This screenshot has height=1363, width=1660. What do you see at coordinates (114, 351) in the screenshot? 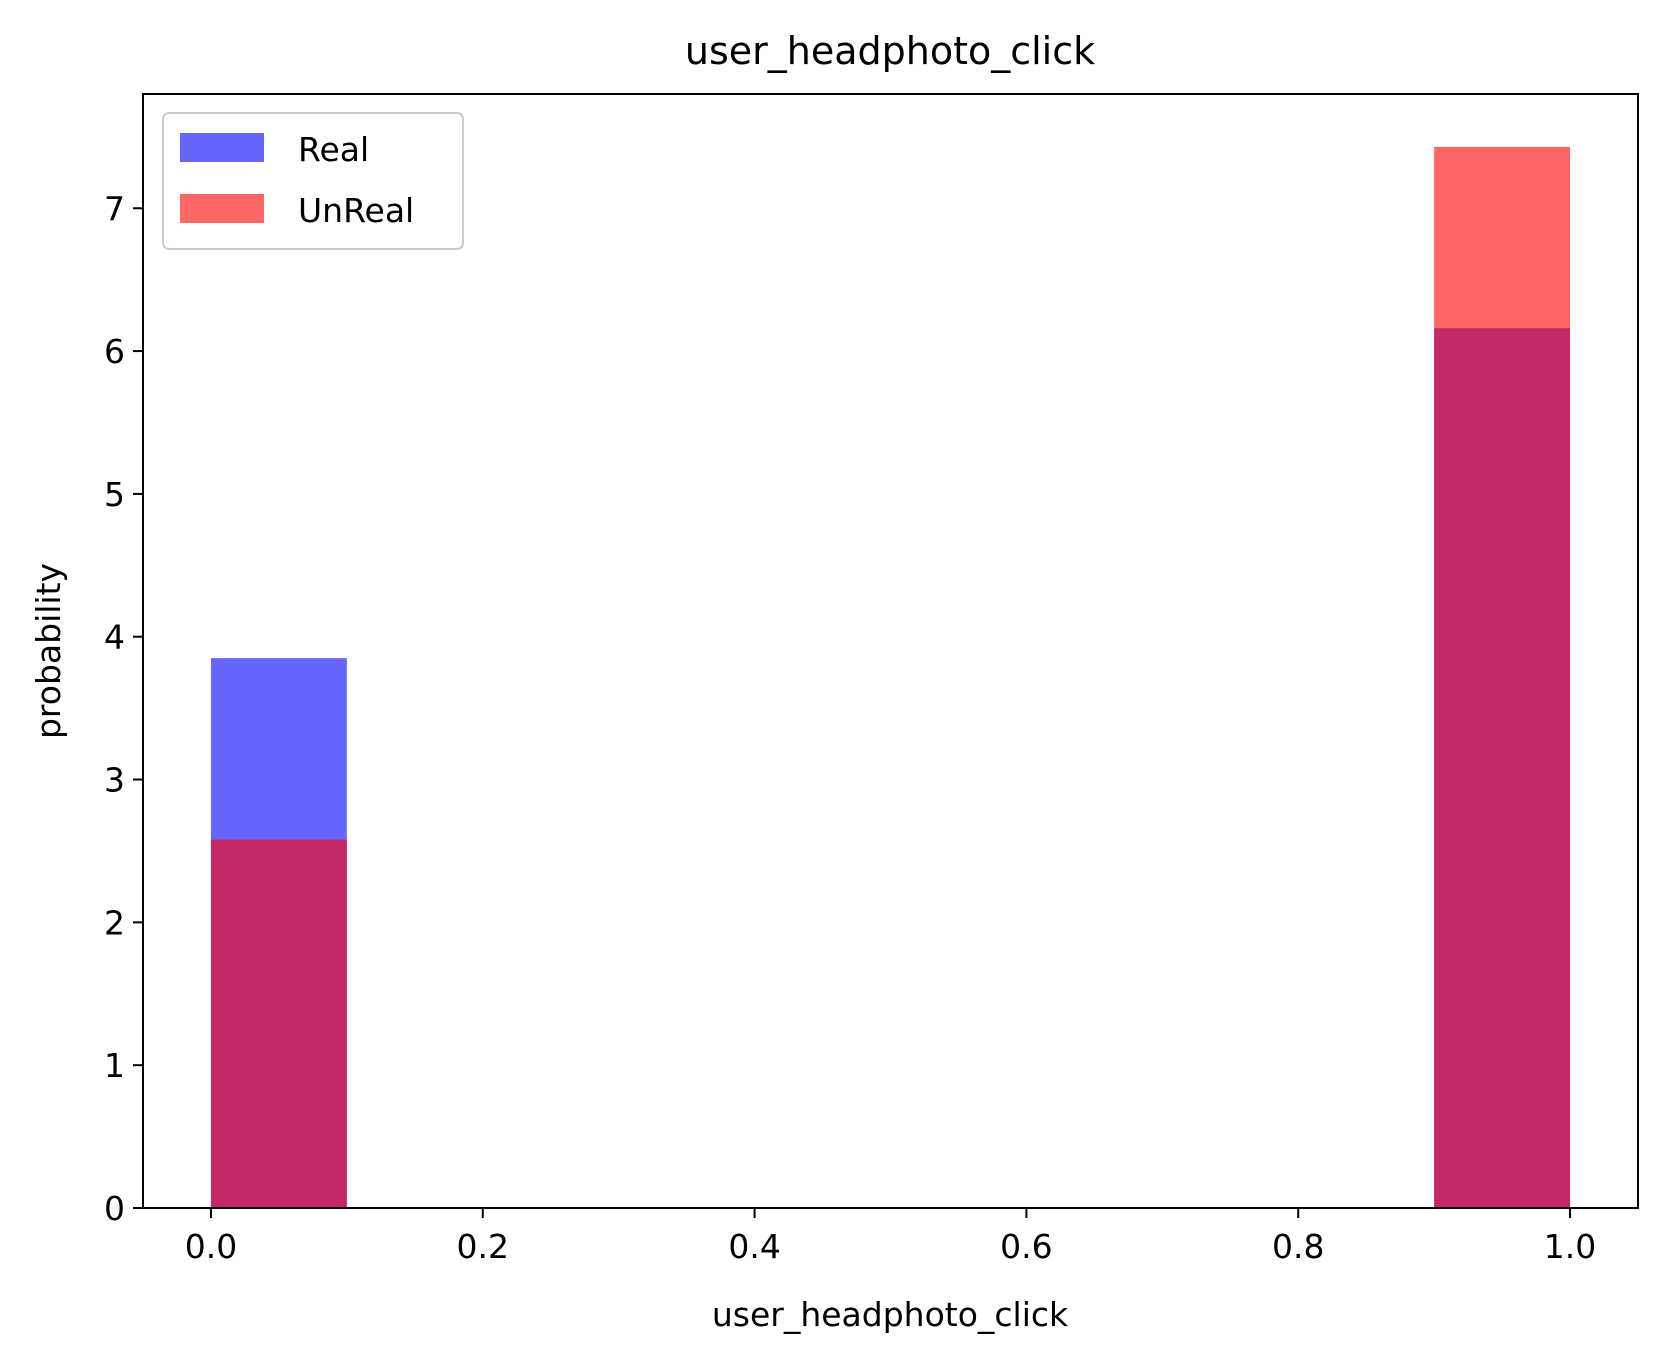
I see `y-tick-label: 6` at bounding box center [114, 351].